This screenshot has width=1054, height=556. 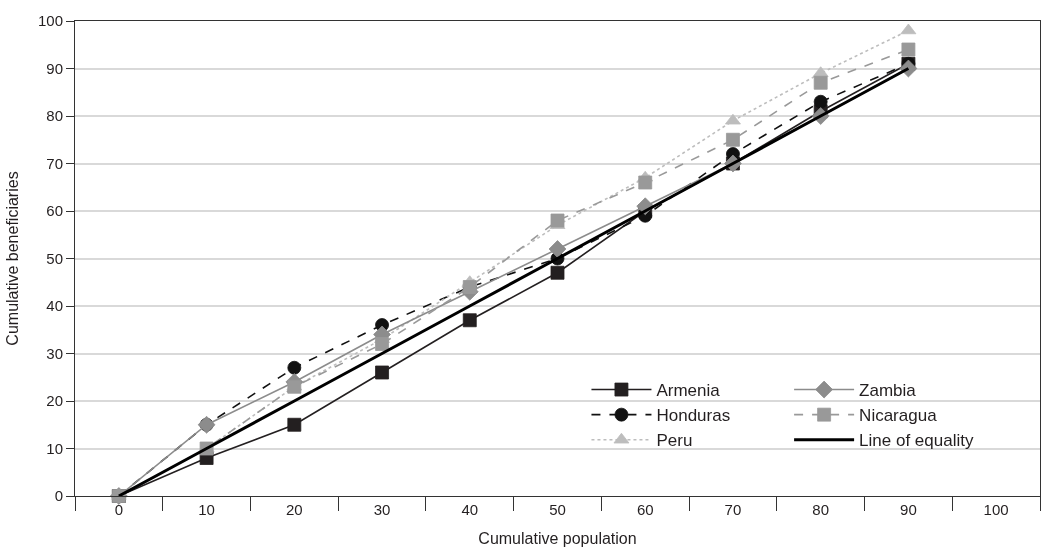 What do you see at coordinates (54, 211) in the screenshot?
I see `y-tick-label: 60` at bounding box center [54, 211].